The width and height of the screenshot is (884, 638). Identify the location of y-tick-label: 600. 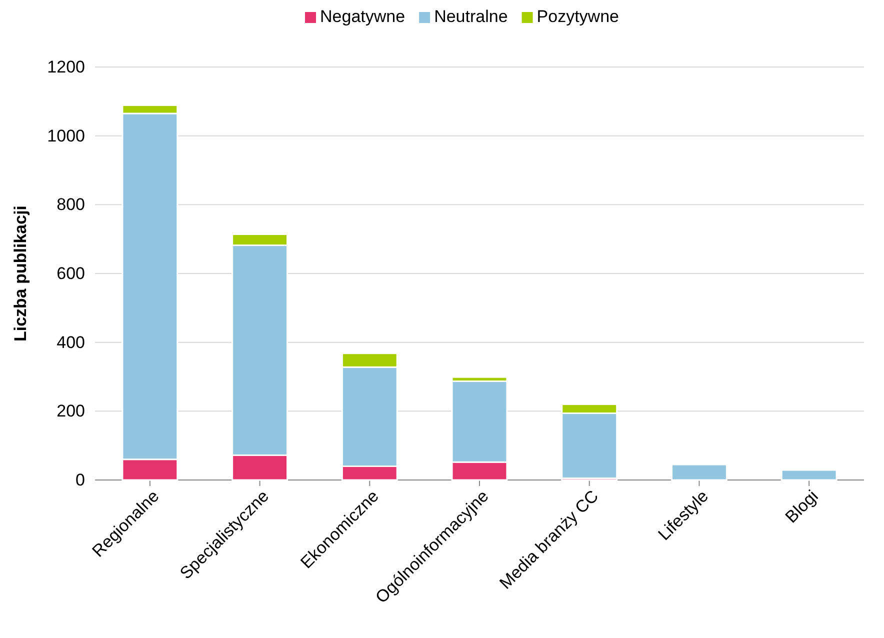
(70, 273).